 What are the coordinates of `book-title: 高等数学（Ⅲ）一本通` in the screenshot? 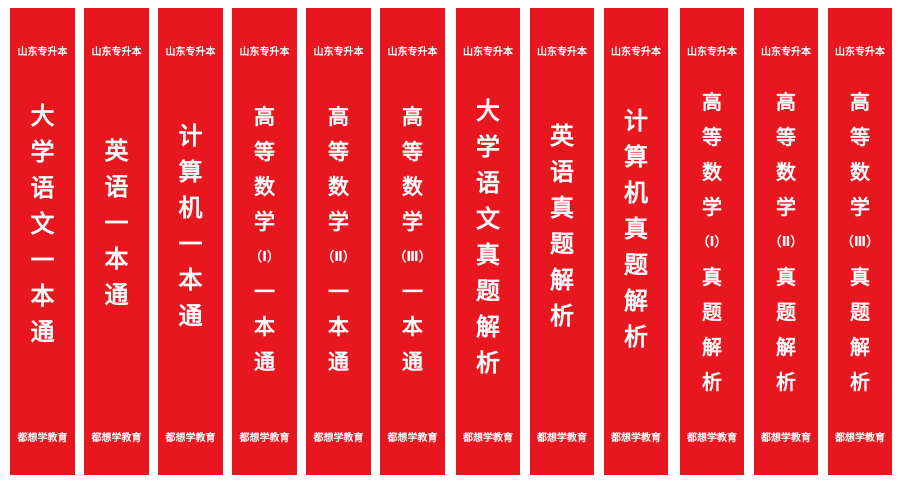 It's located at (412, 239).